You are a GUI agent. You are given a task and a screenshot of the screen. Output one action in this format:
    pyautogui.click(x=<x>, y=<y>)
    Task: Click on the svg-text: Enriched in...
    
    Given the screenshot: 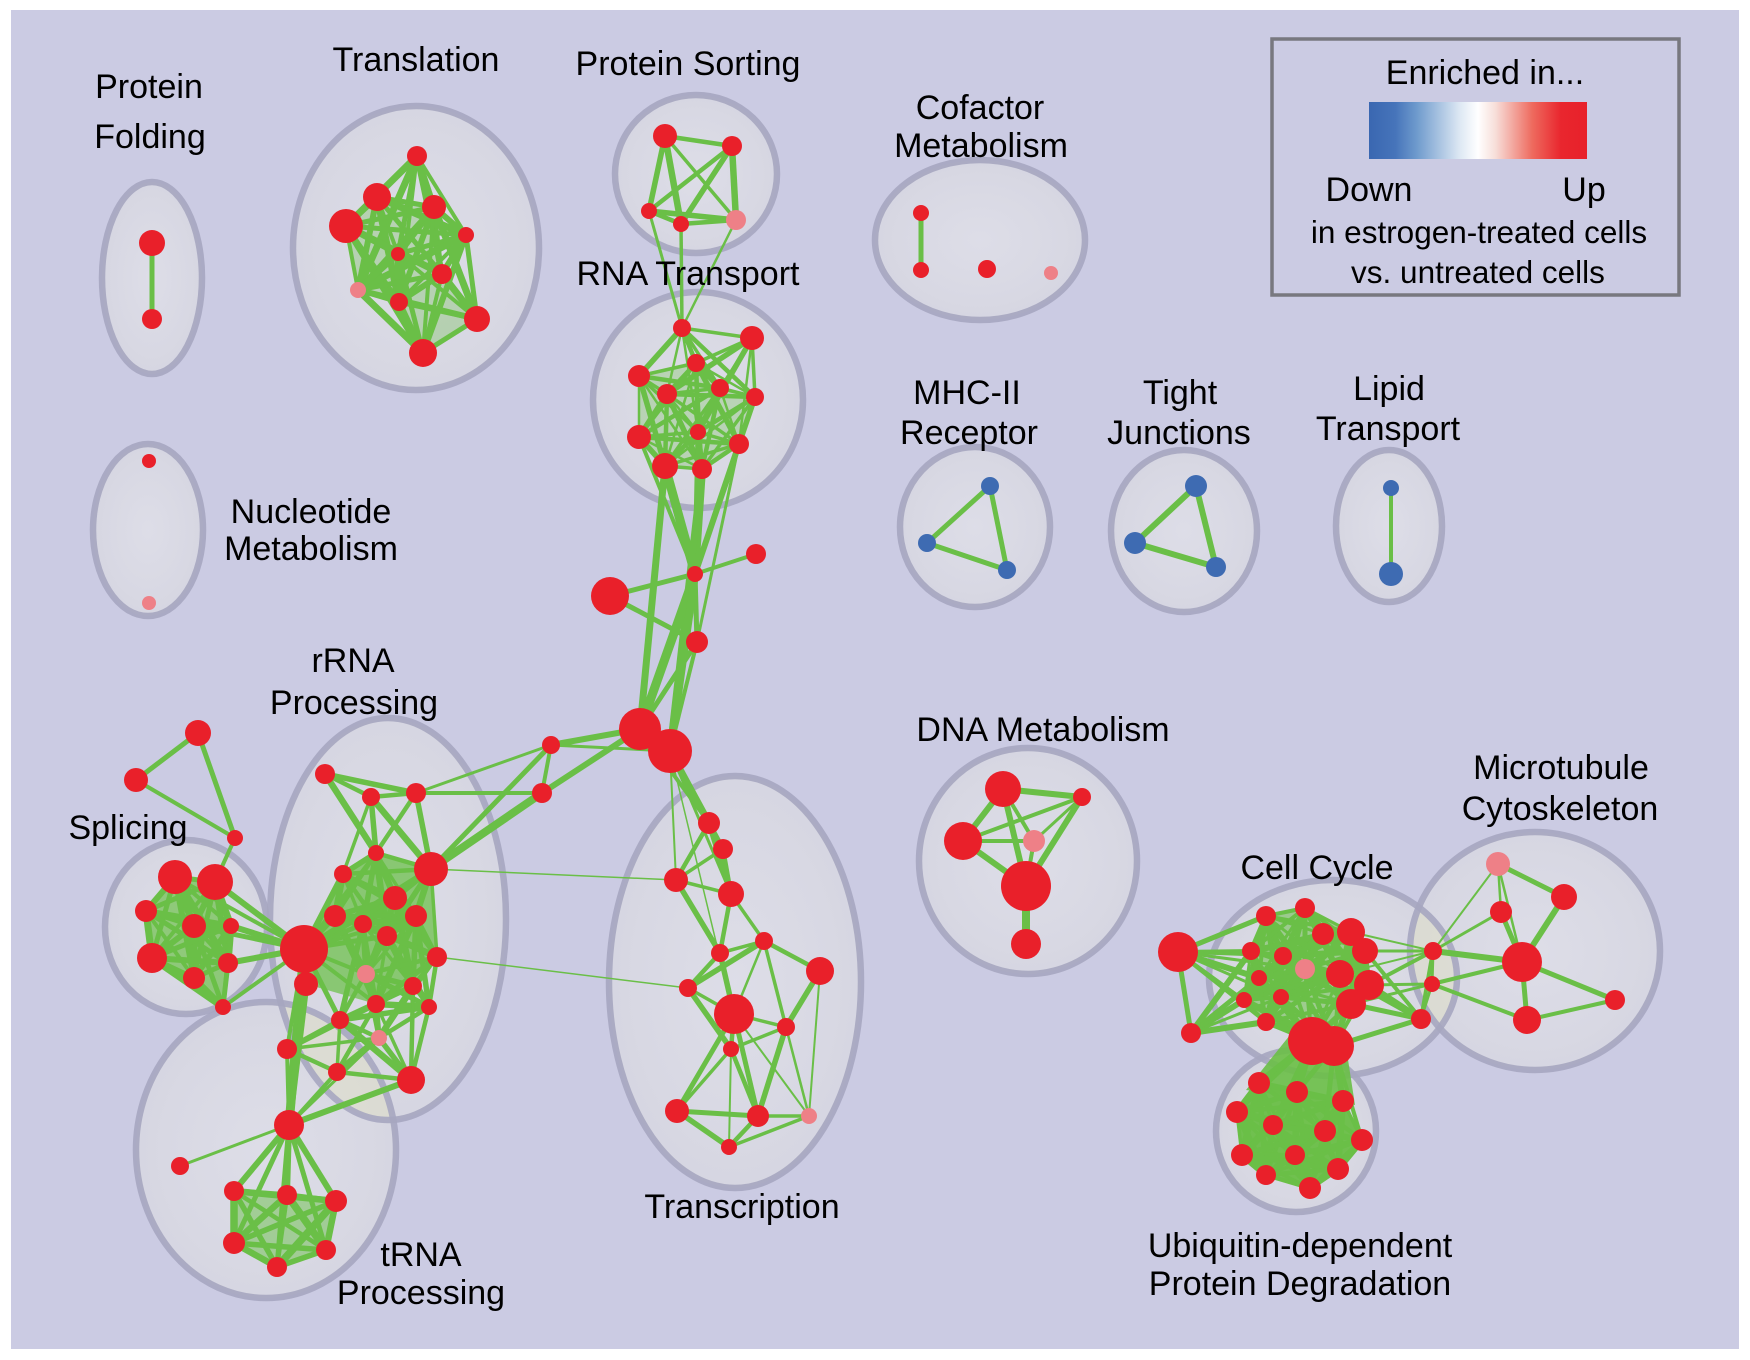 What is the action you would take?
    pyautogui.click(x=1485, y=73)
    